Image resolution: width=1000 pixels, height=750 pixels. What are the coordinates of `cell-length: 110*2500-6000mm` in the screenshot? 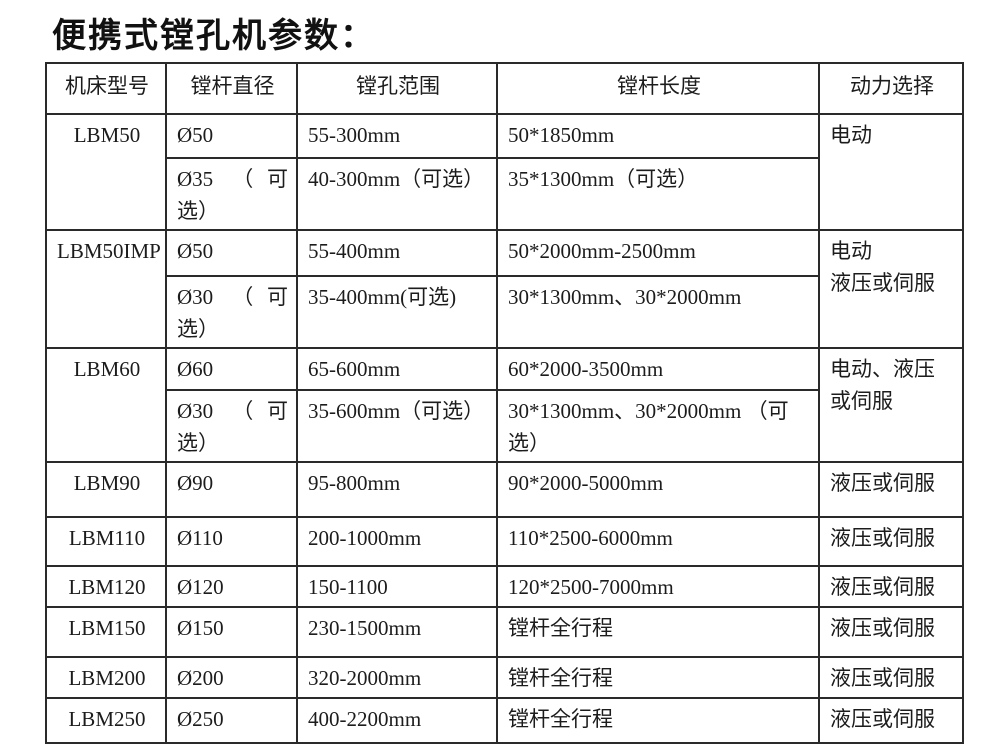 It's located at (658, 541).